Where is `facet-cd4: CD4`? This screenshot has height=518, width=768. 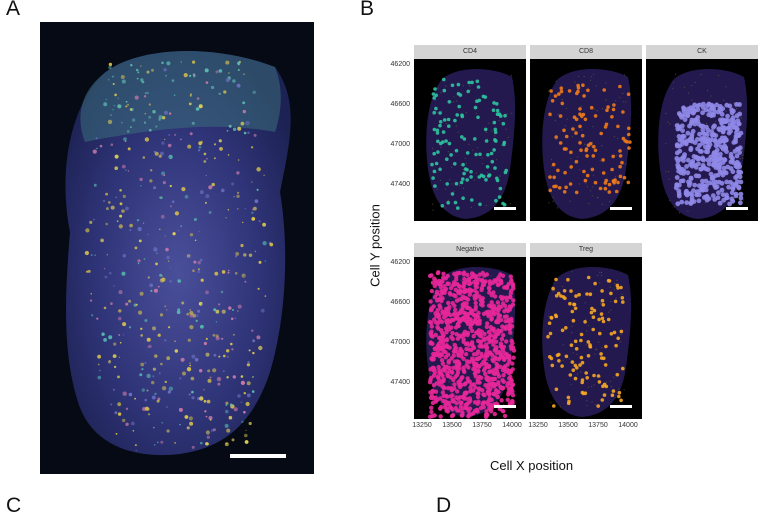
facet-cd4: CD4 is located at coordinates (470, 133).